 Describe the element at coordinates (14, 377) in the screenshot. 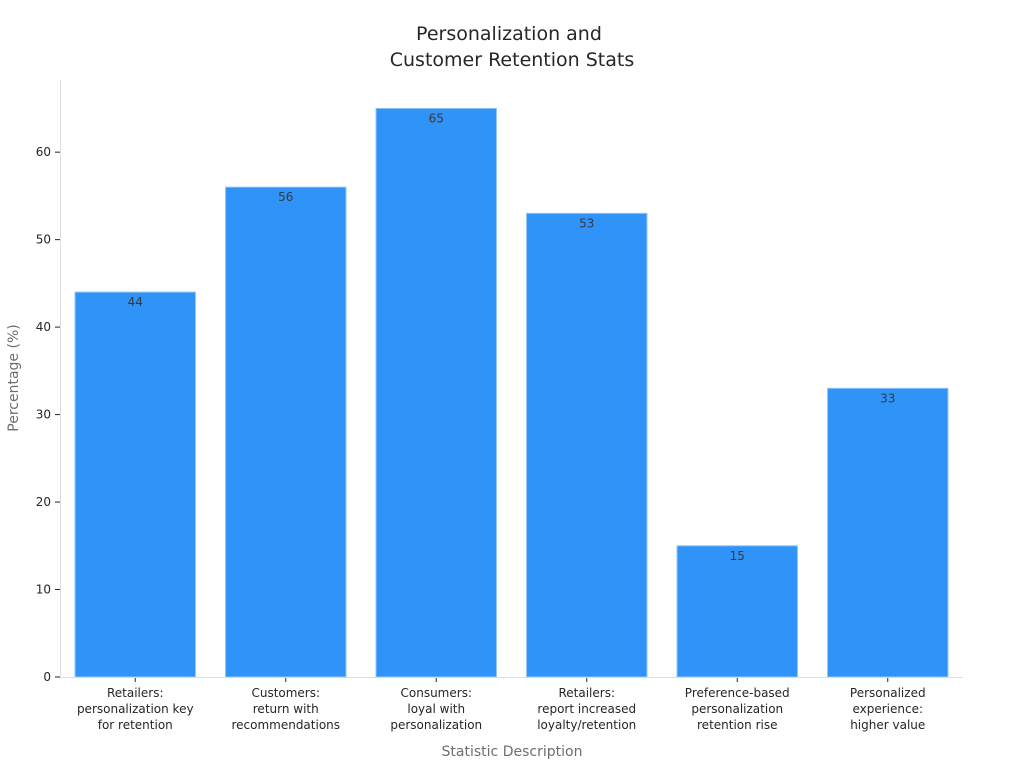

I see `y-axis-label: Percentage (%)` at that location.